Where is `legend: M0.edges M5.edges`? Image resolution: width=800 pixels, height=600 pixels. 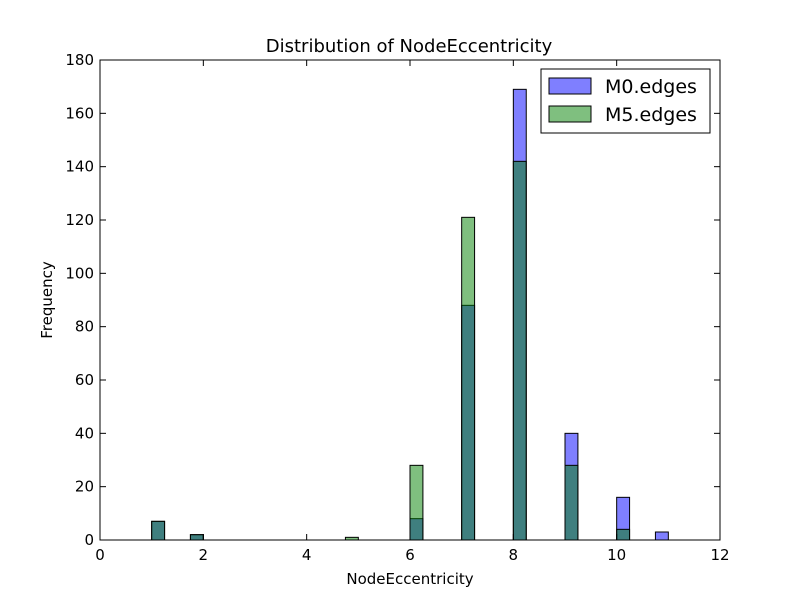 legend: M0.edges M5.edges is located at coordinates (625, 101).